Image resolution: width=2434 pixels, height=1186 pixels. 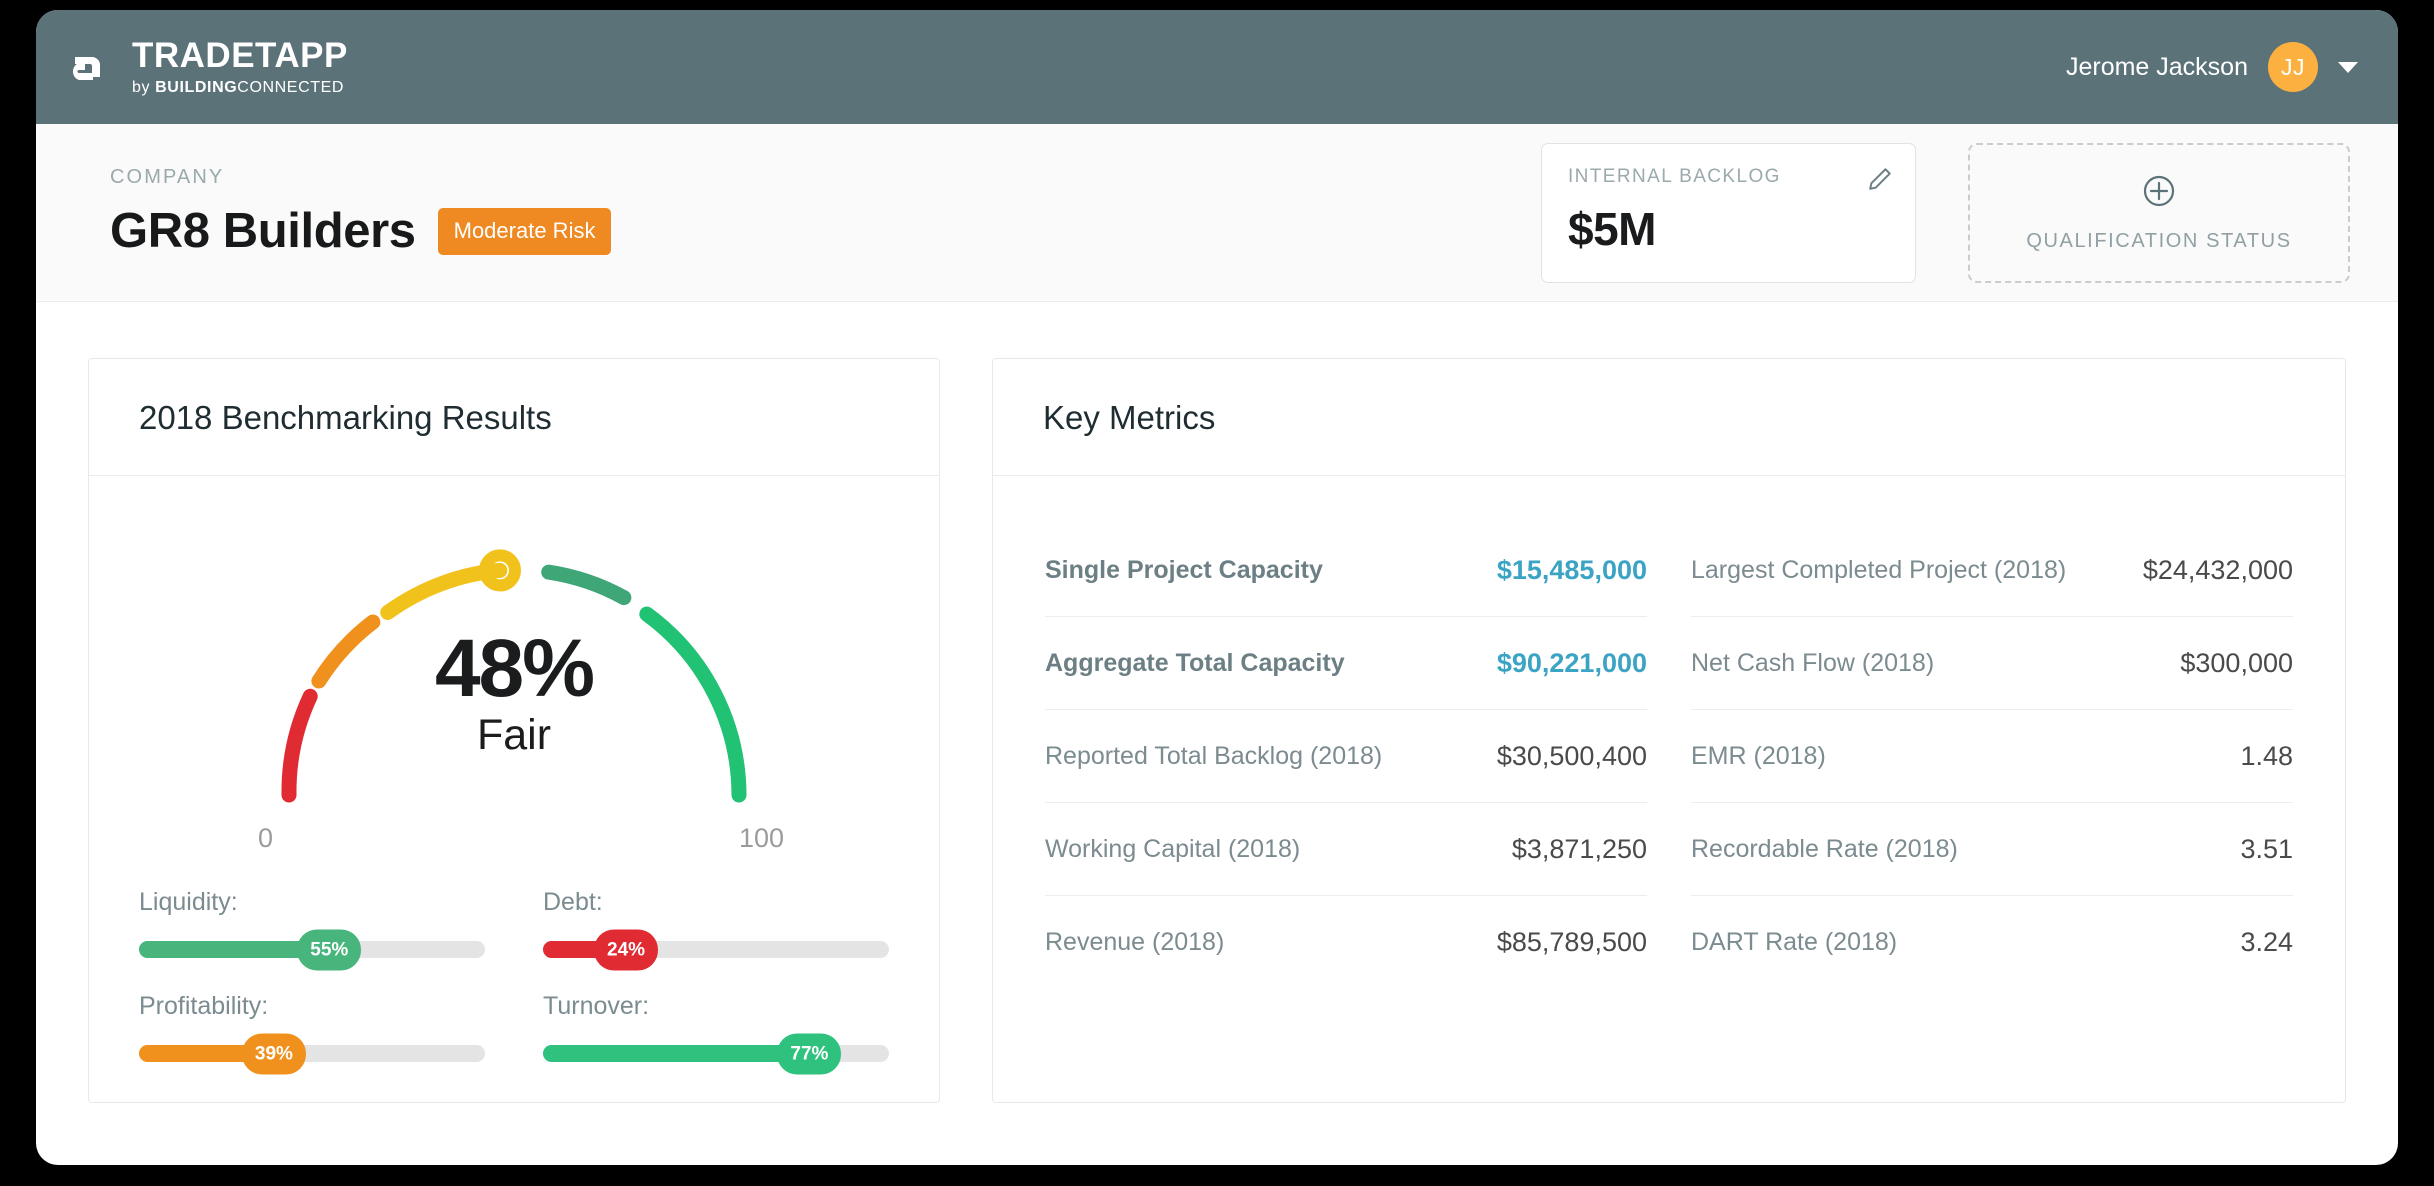 I want to click on benchmark-bars: Liquidity: 55% Debt: 24%, so click(x=514, y=981).